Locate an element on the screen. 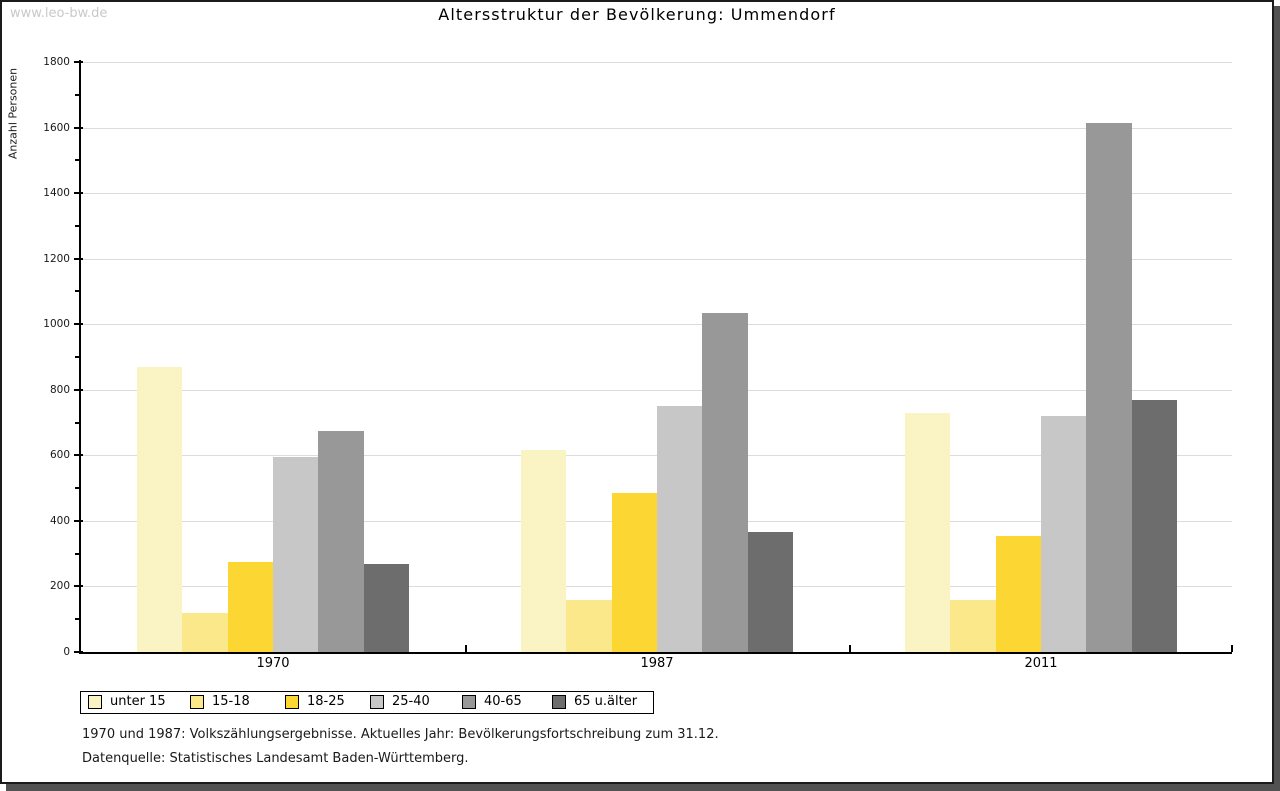  y-tick-label-1400: 1400 is located at coordinates (56, 193).